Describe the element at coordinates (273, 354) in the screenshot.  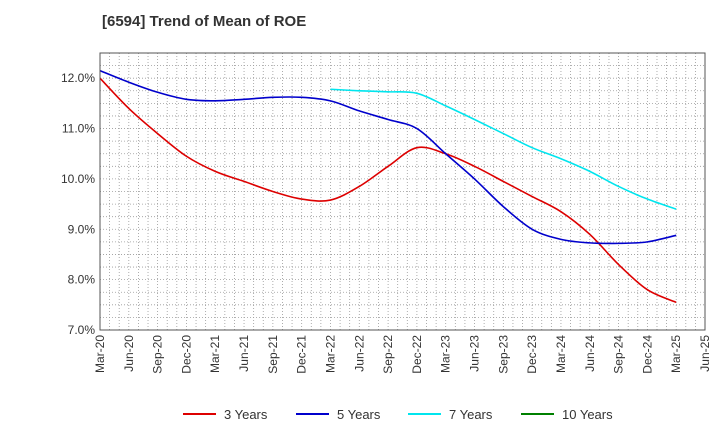
I see `x-tick-label: Sep-21` at that location.